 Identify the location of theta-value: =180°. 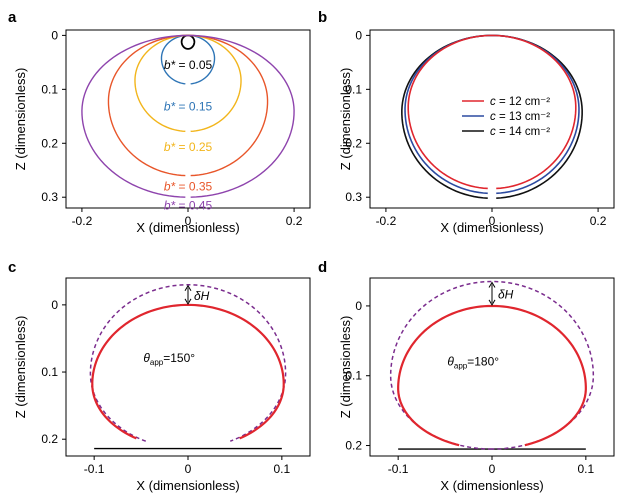
(483, 361).